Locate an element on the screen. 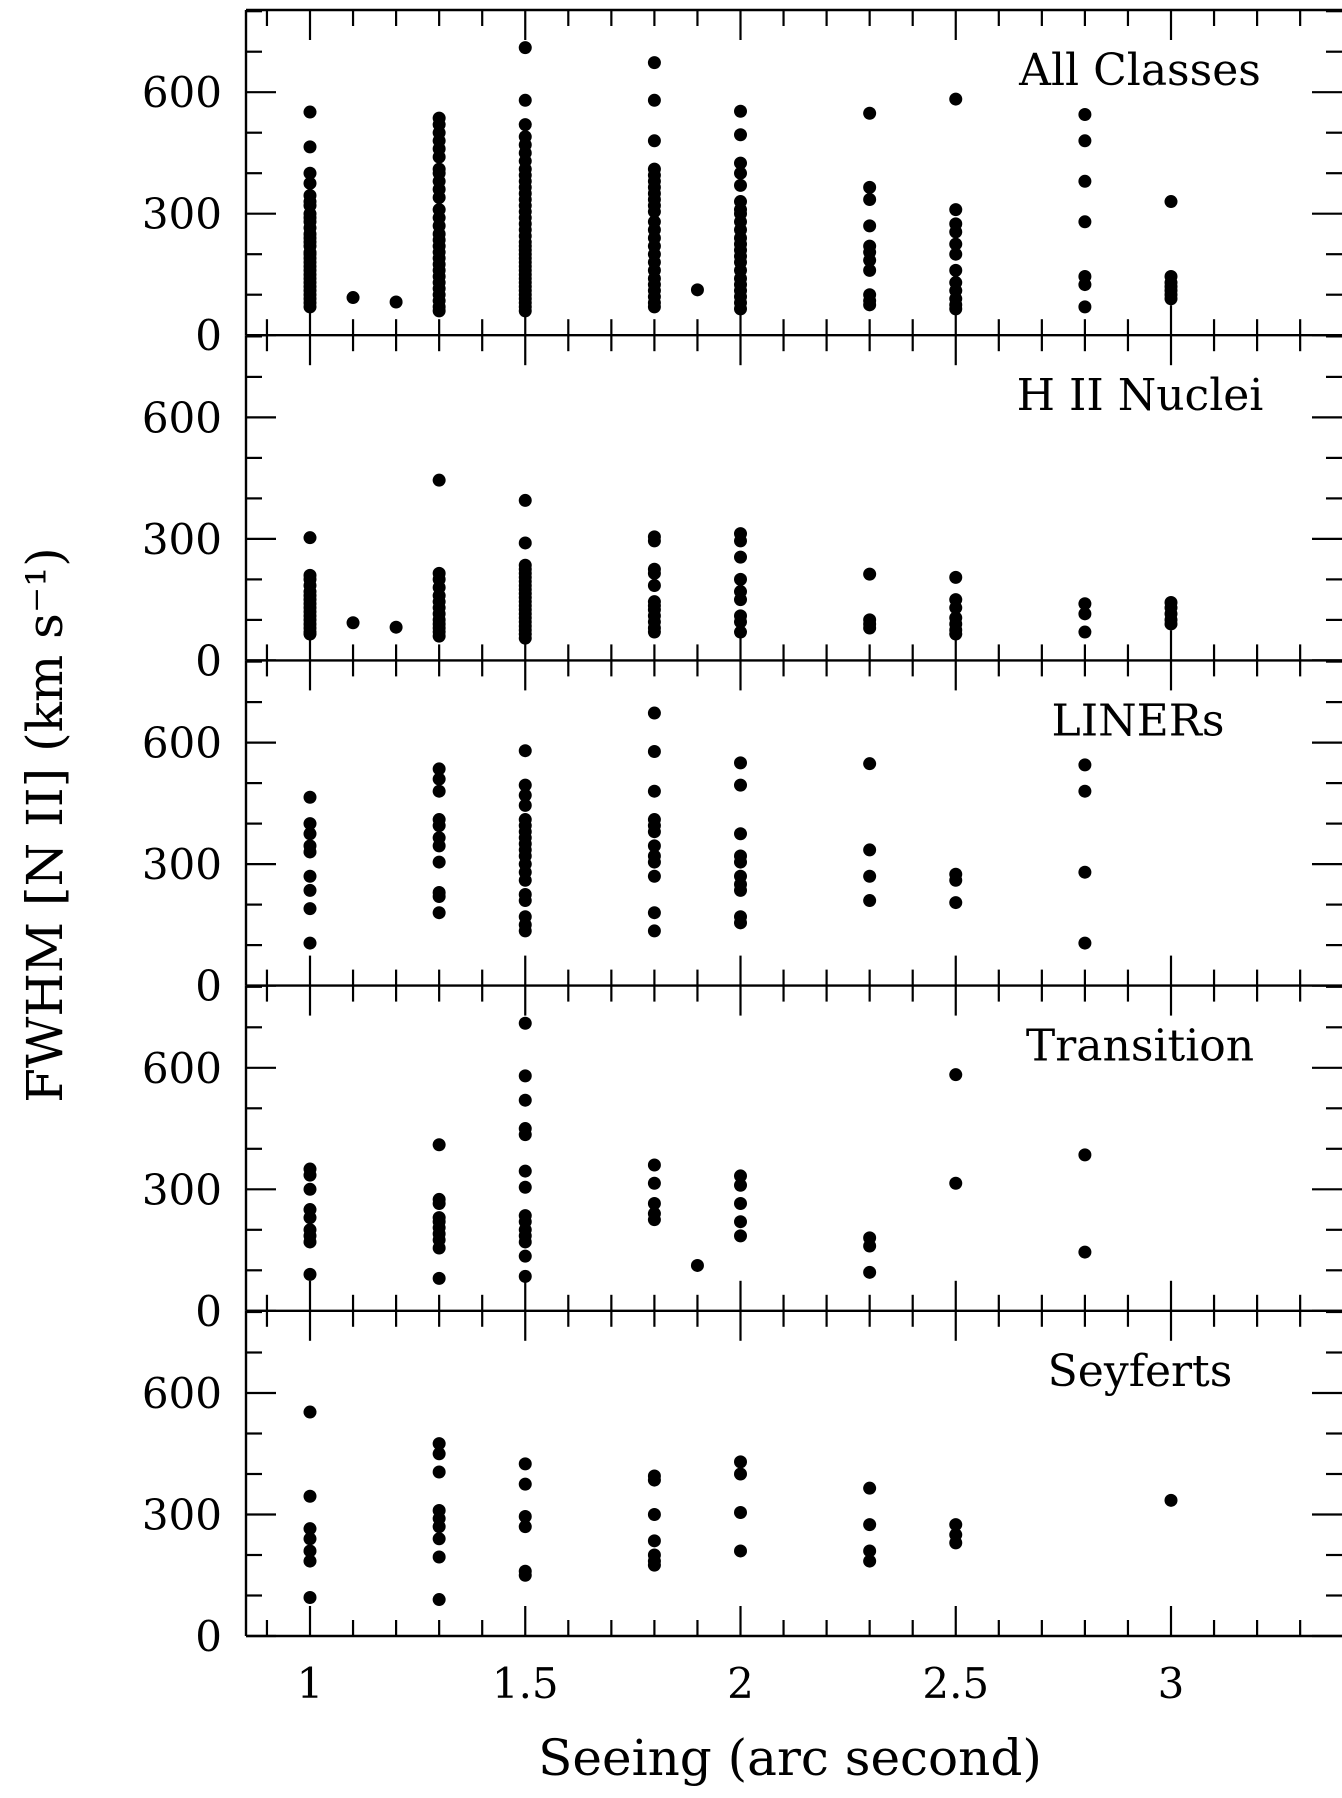 The image size is (1342, 1798). x-tick-label: 2 is located at coordinates (740, 1683).